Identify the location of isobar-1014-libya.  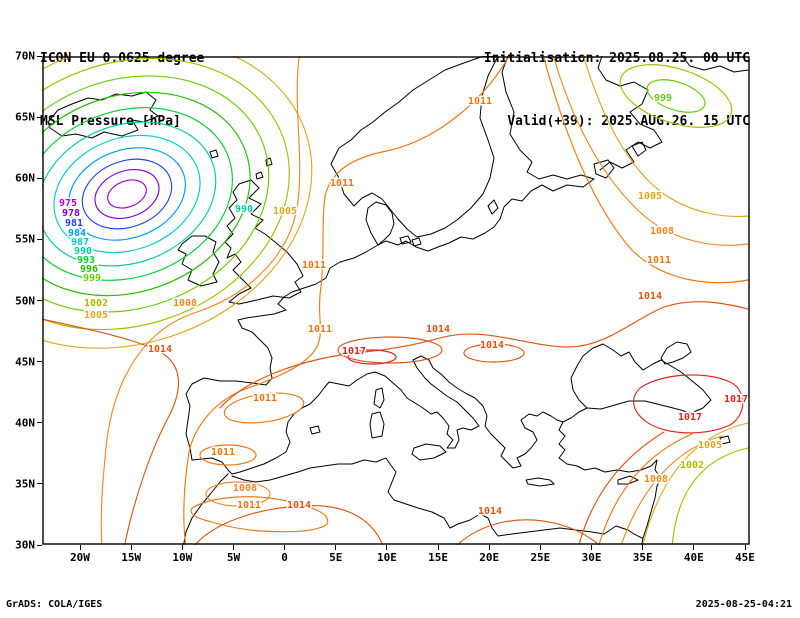
(528, 532).